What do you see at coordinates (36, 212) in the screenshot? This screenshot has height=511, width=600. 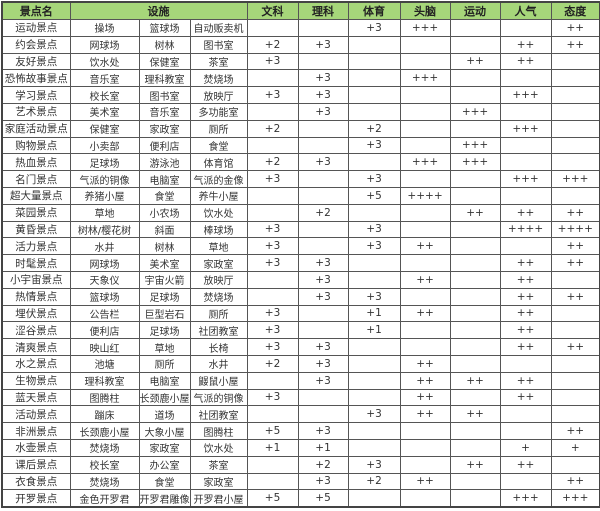 I see `spot-name: 菜园景点` at bounding box center [36, 212].